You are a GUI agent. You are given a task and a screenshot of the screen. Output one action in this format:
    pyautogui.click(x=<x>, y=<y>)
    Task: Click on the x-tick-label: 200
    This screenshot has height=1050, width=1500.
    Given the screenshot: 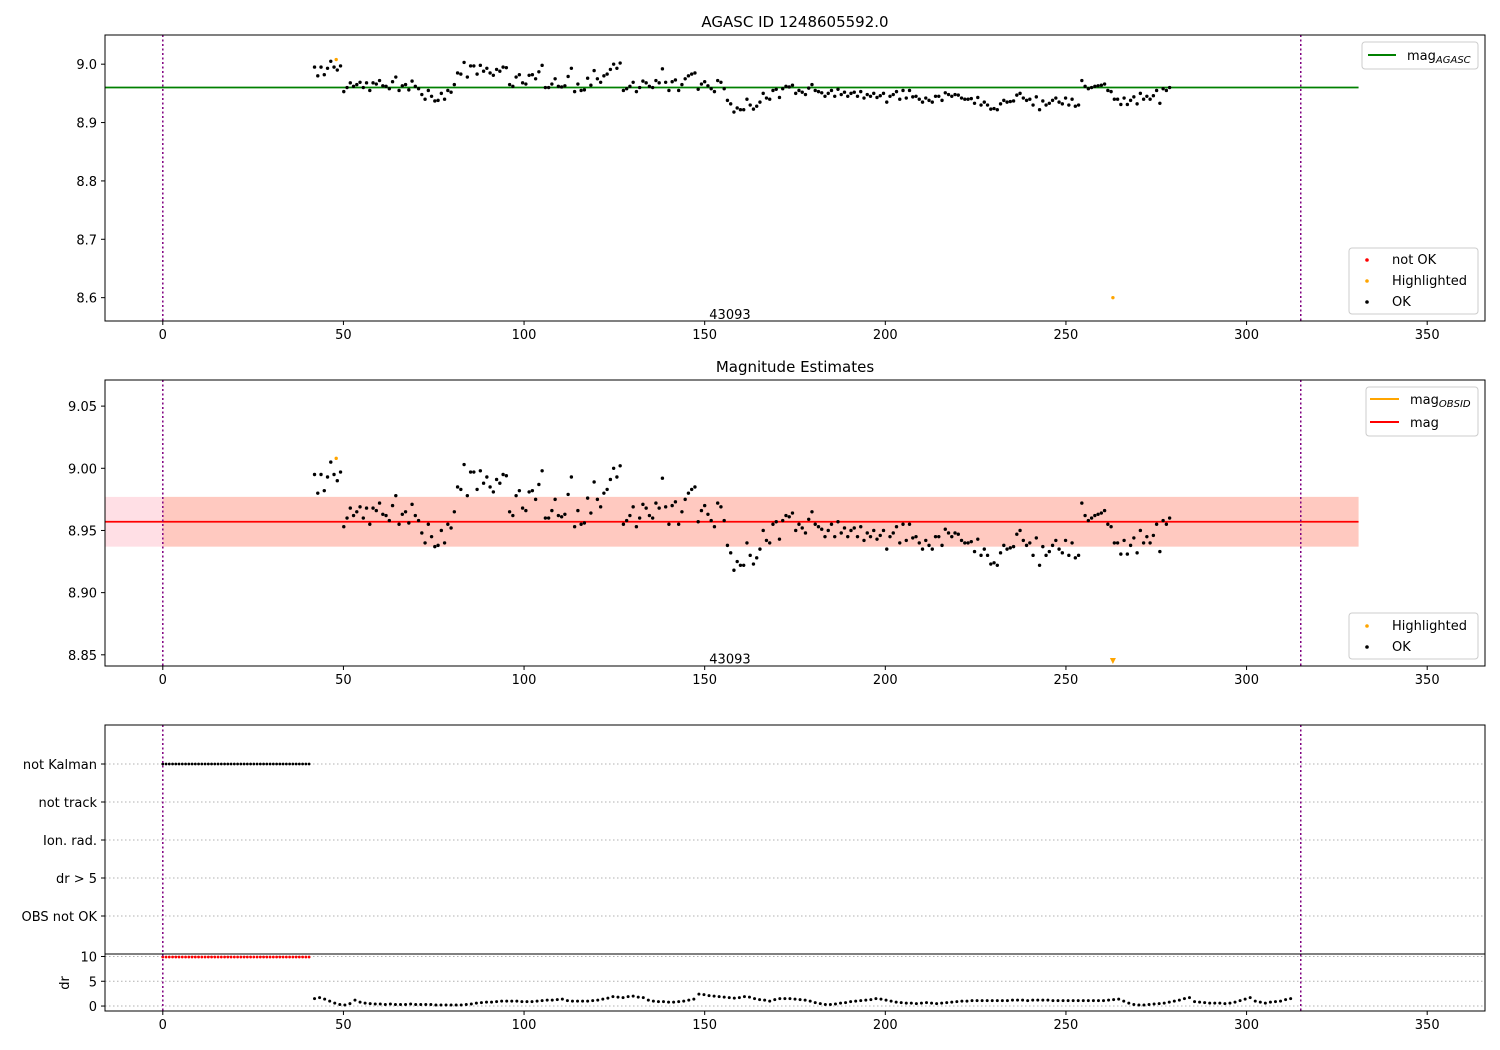 What is the action you would take?
    pyautogui.click(x=885, y=680)
    